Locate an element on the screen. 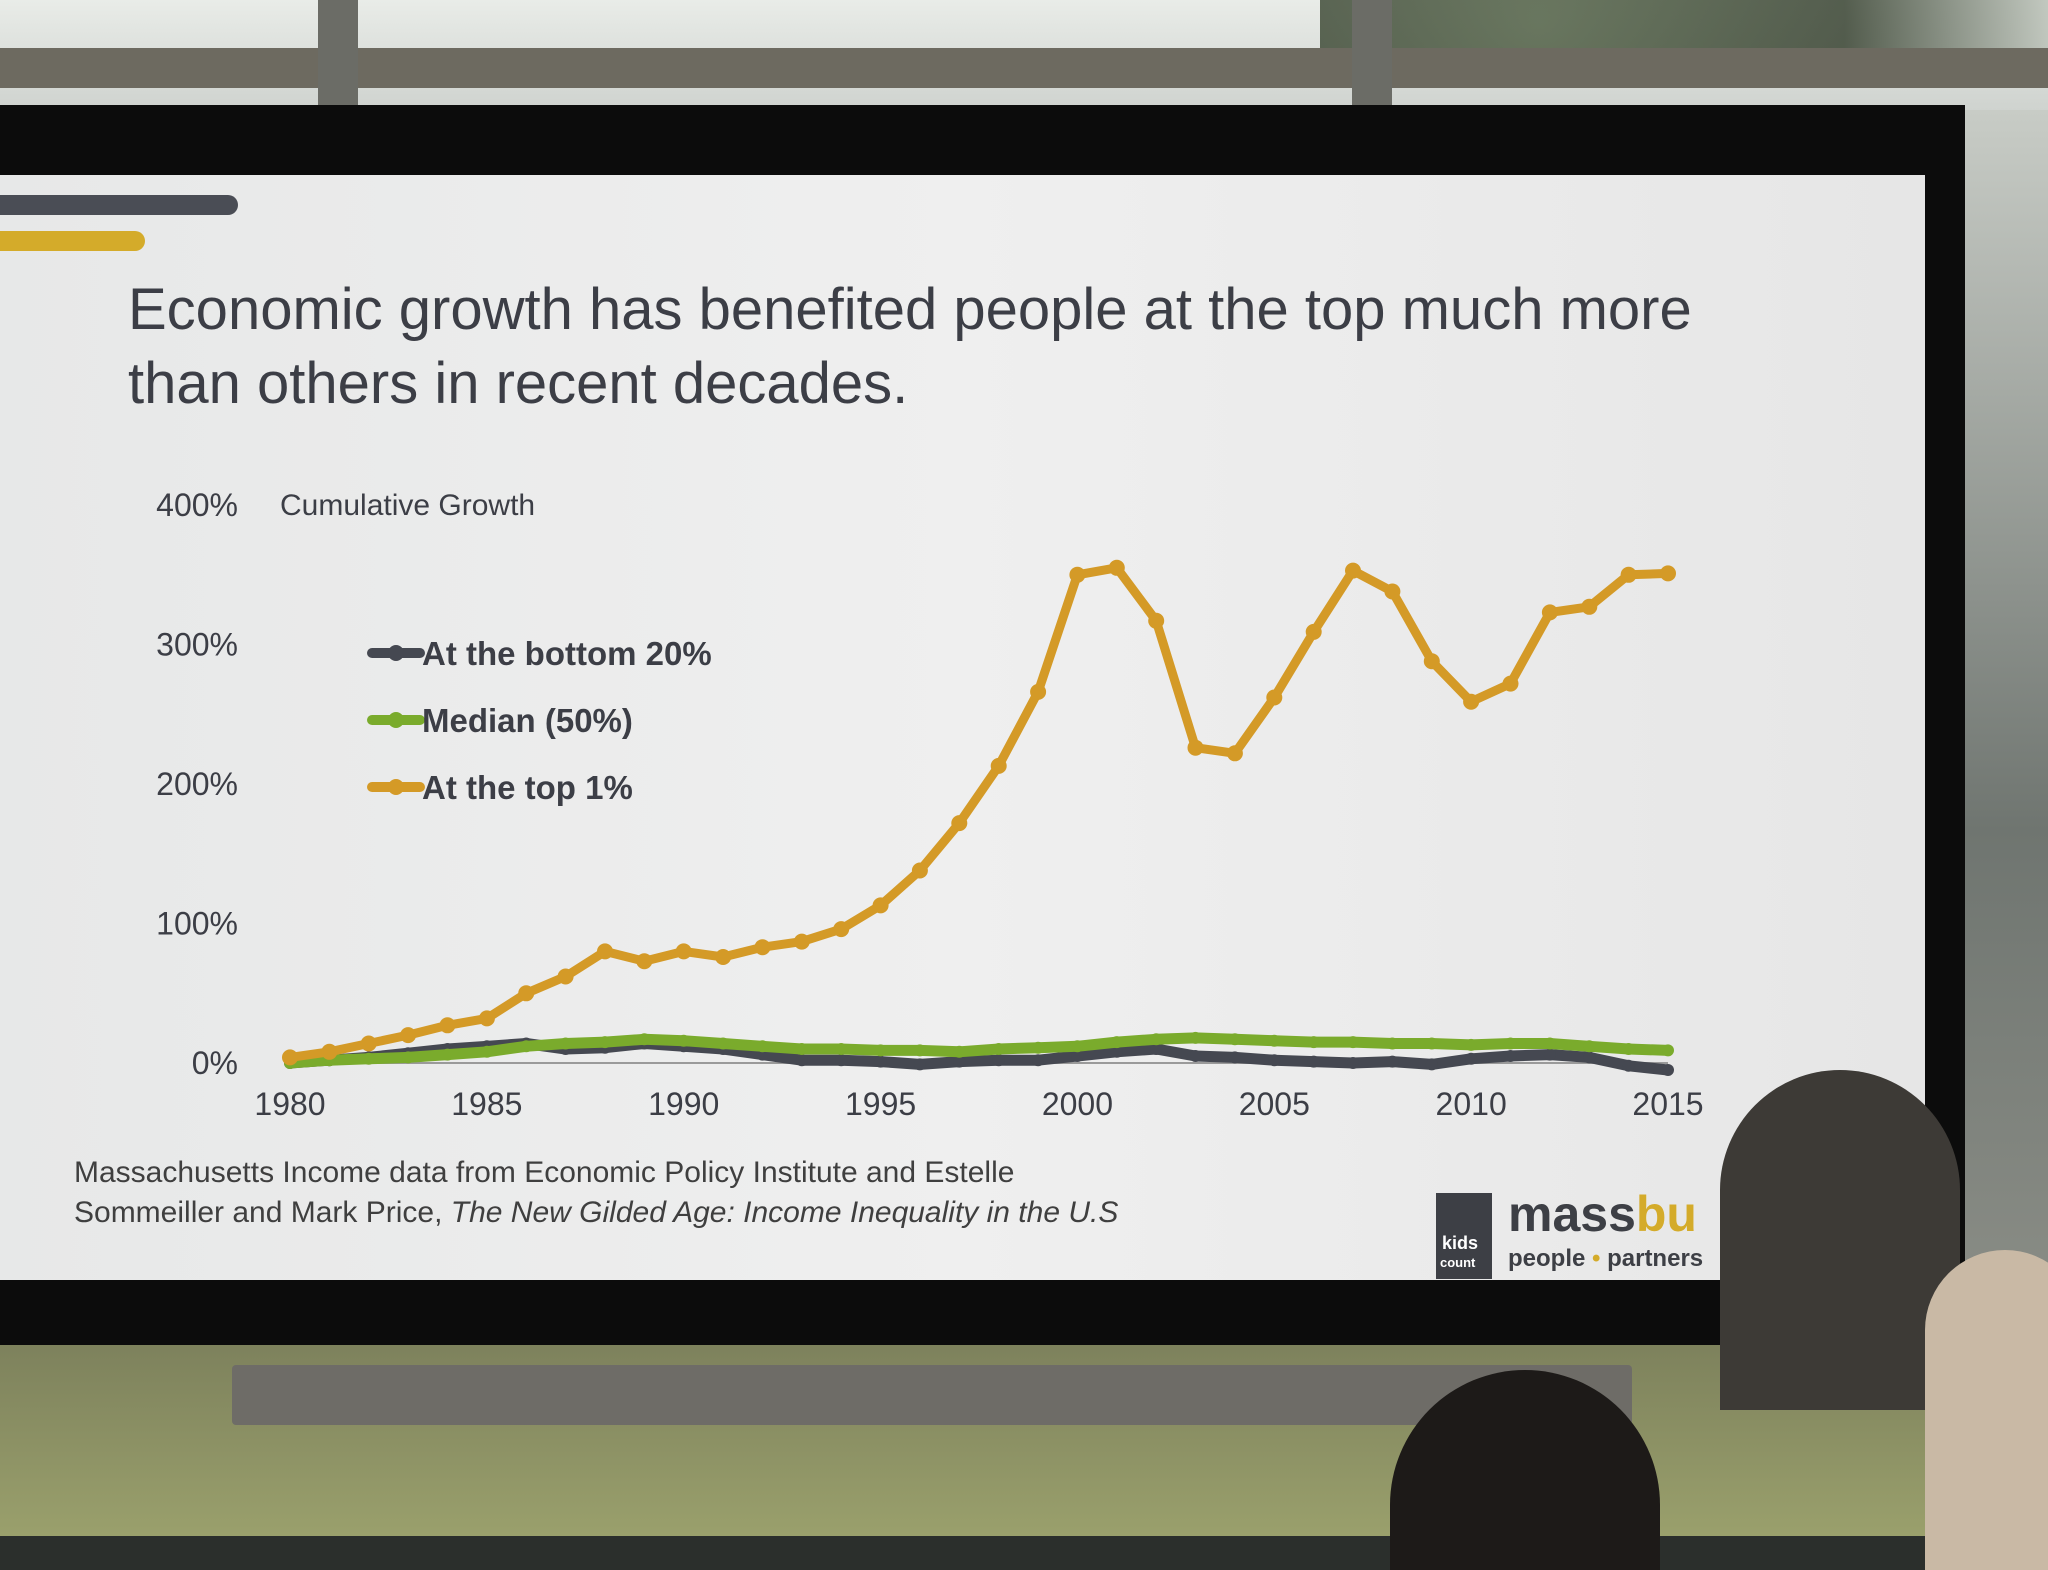 This screenshot has height=1570, width=2048. logo-box-text: kids is located at coordinates (1460, 1243).